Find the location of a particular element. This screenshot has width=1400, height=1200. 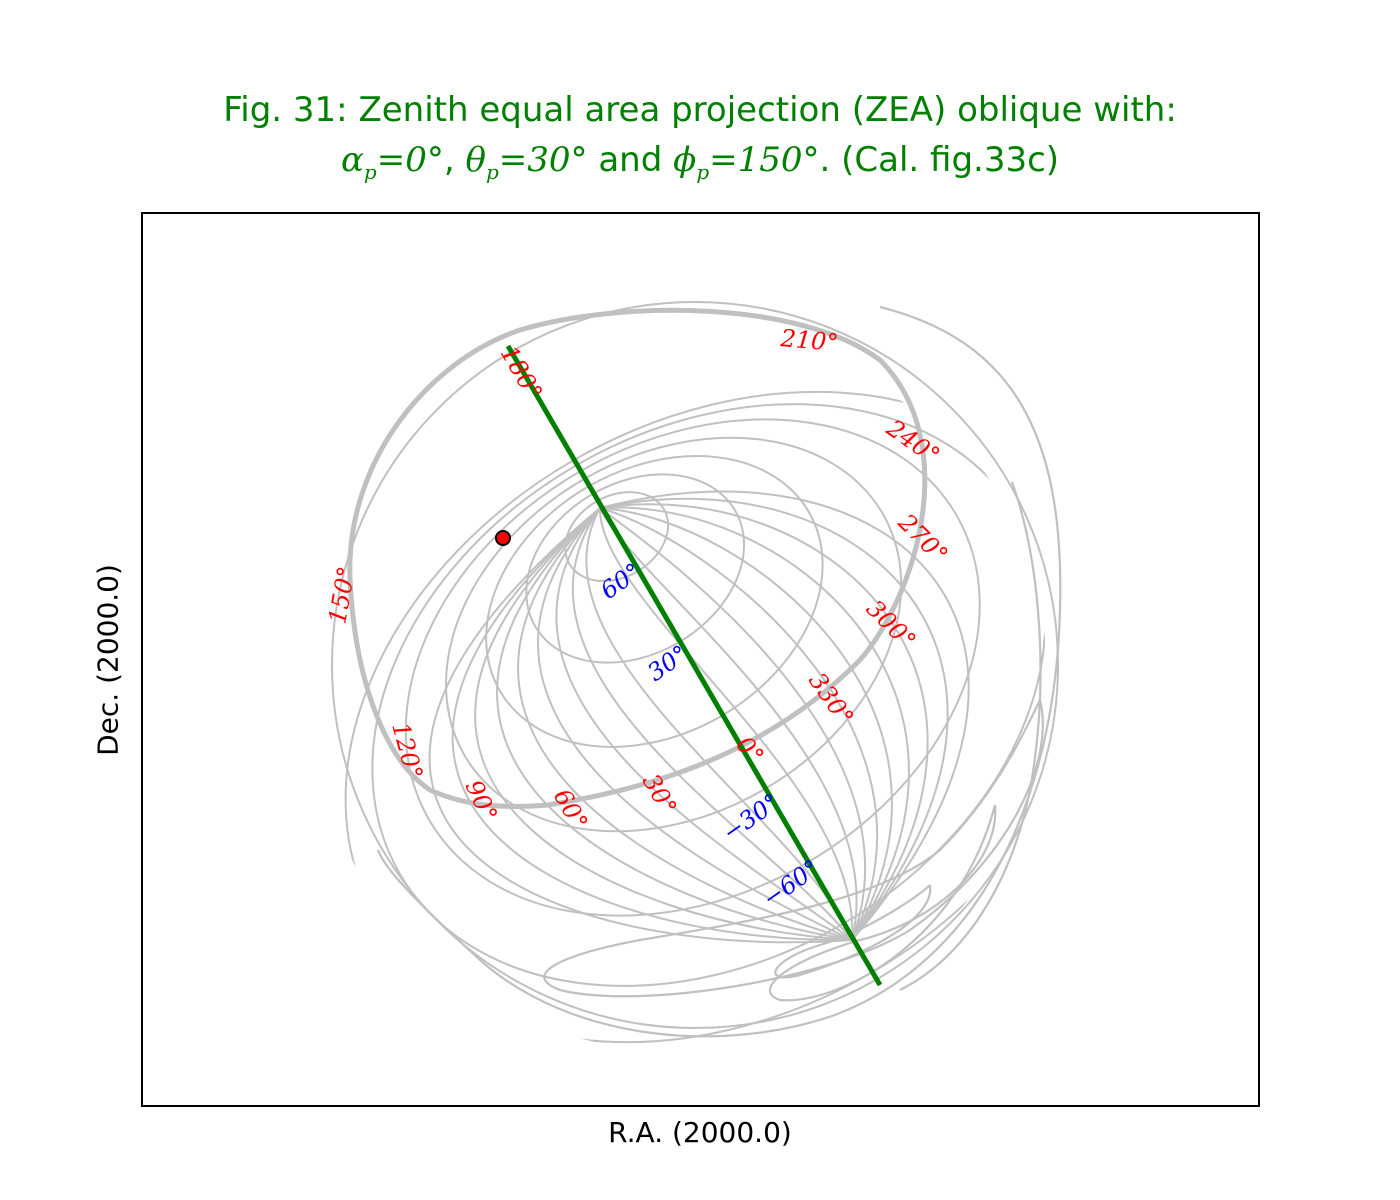

alpha-symbol: α is located at coordinates (352, 160).